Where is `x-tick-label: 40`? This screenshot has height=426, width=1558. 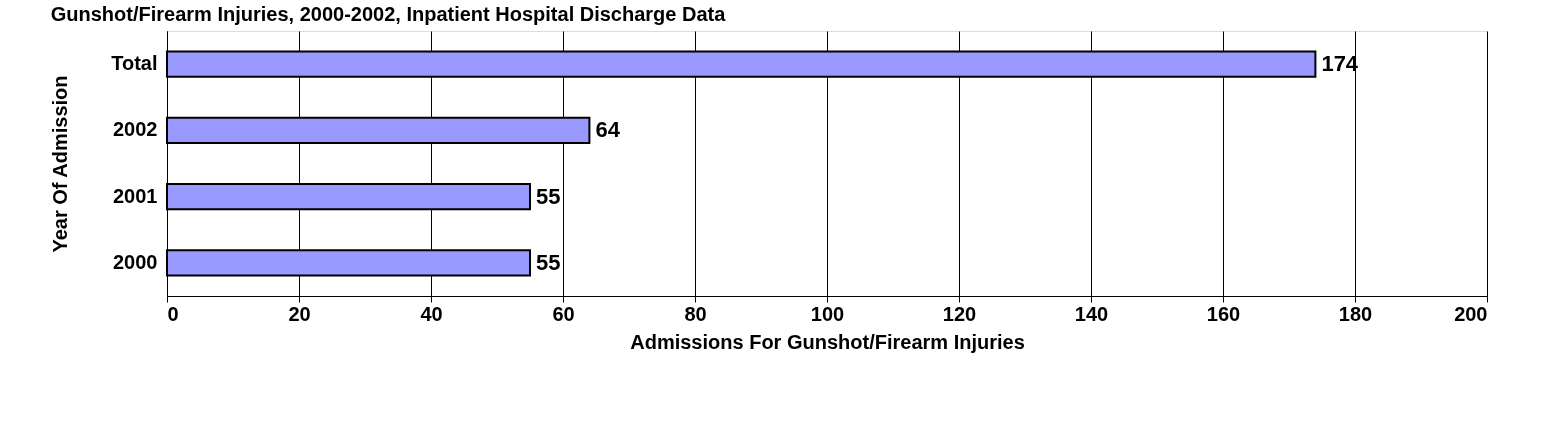 x-tick-label: 40 is located at coordinates (431, 313).